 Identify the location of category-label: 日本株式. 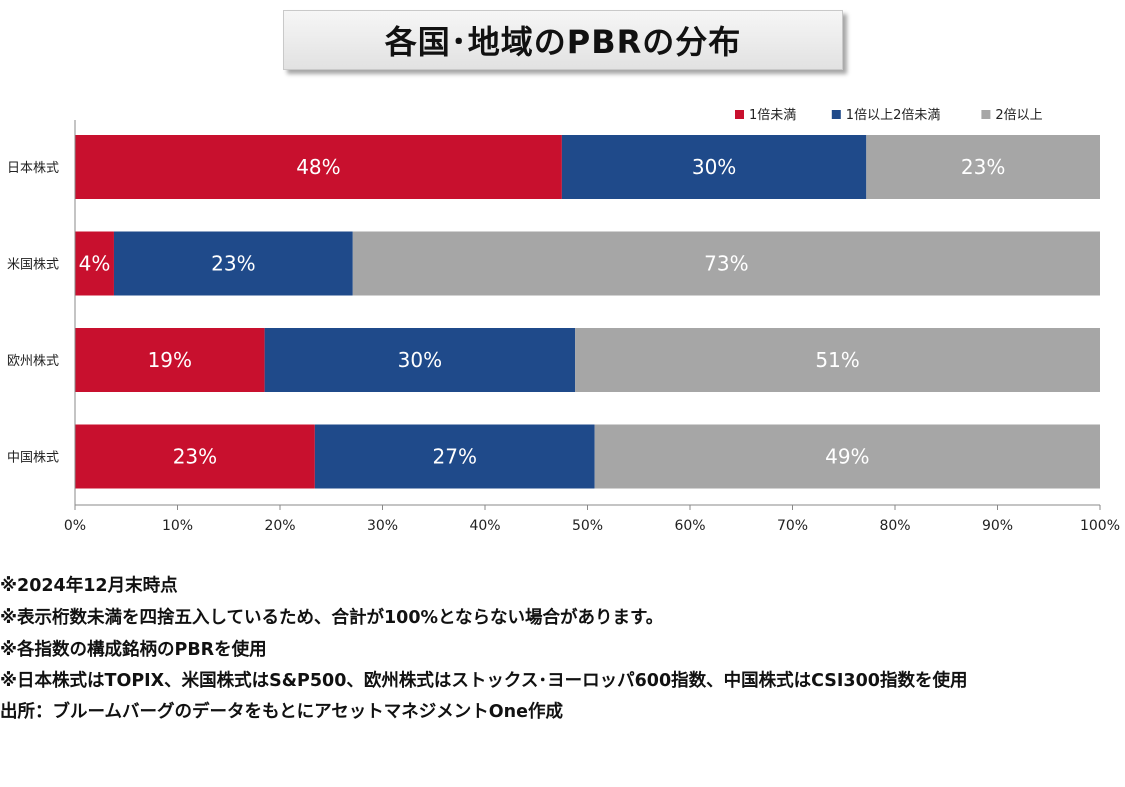
(33, 168).